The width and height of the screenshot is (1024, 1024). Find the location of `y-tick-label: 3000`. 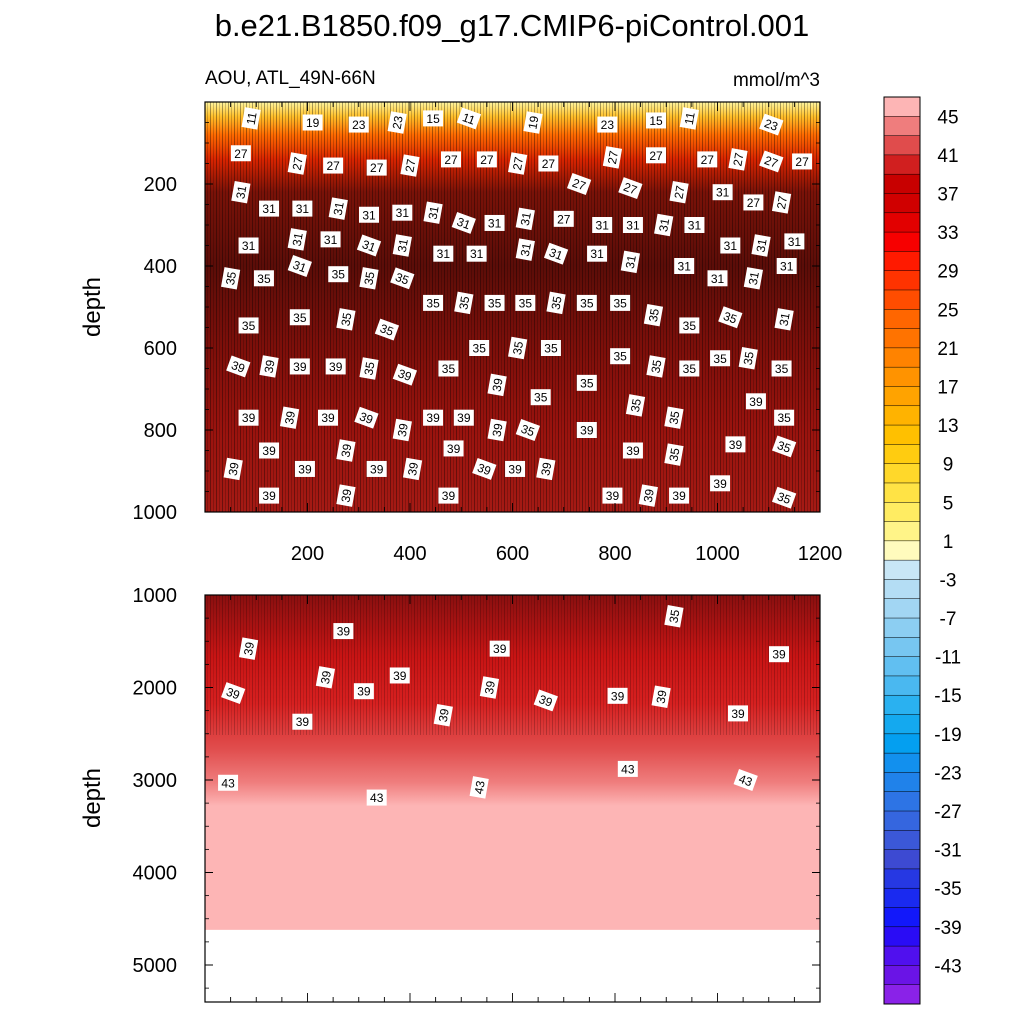

y-tick-label: 3000 is located at coordinates (155, 781).